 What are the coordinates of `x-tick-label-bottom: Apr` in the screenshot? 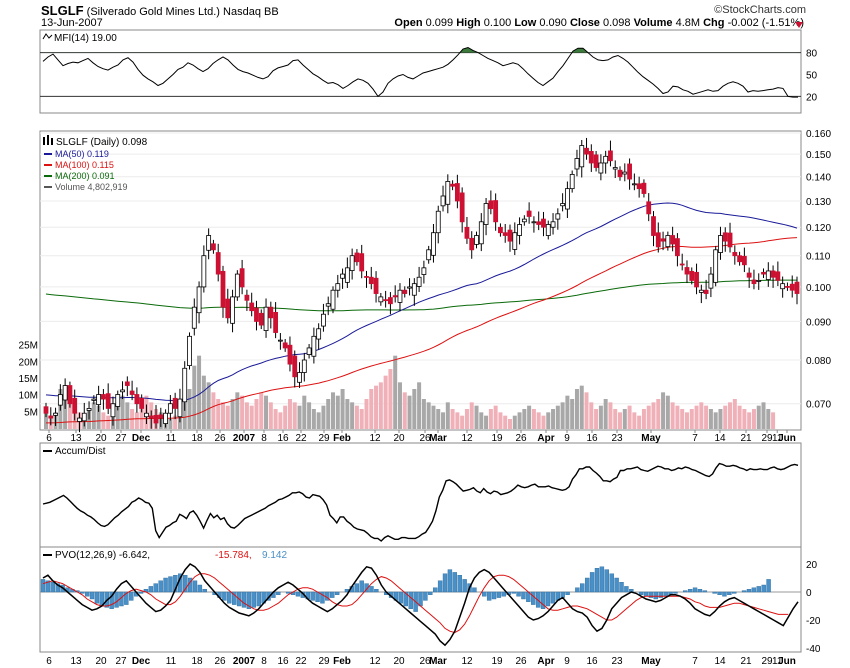 It's located at (545, 661).